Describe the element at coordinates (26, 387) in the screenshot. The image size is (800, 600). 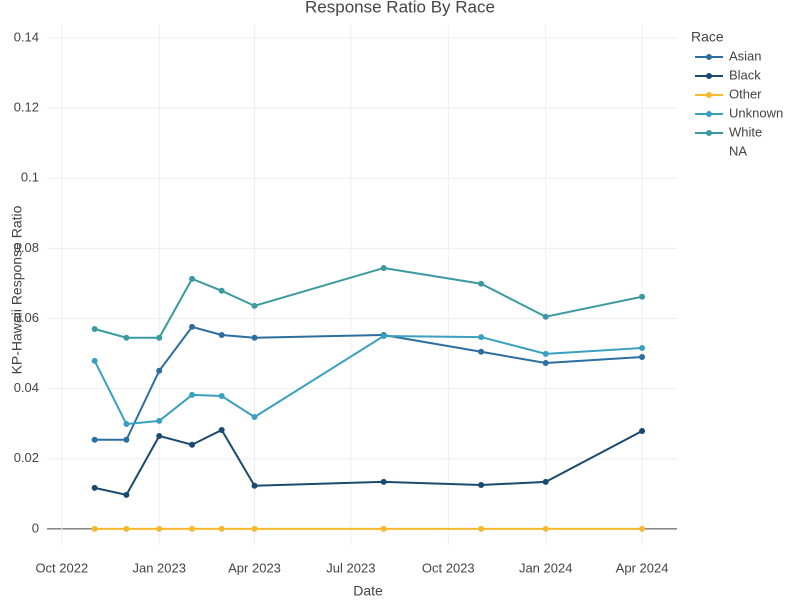
I see `y-tick-label: 0.04` at that location.